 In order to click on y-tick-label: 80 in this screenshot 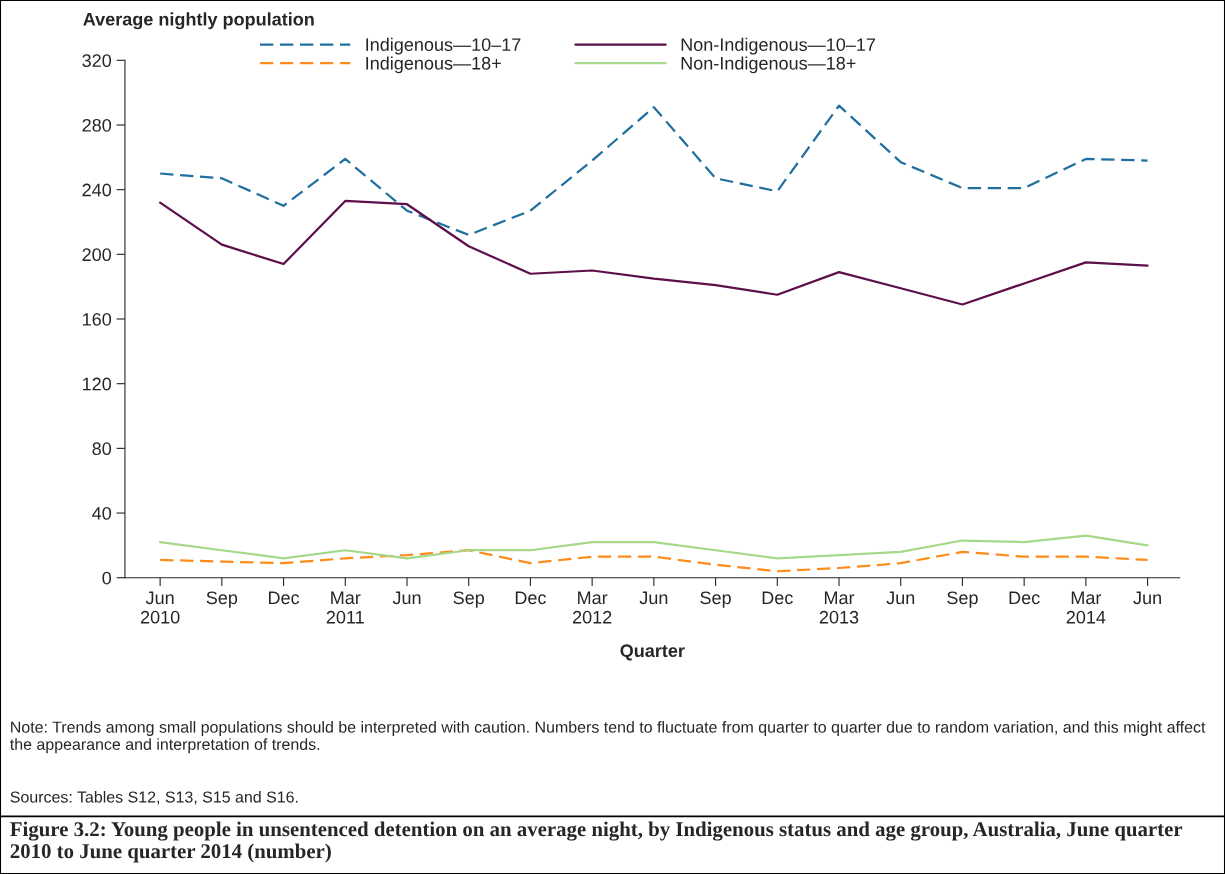, I will do `click(102, 449)`.